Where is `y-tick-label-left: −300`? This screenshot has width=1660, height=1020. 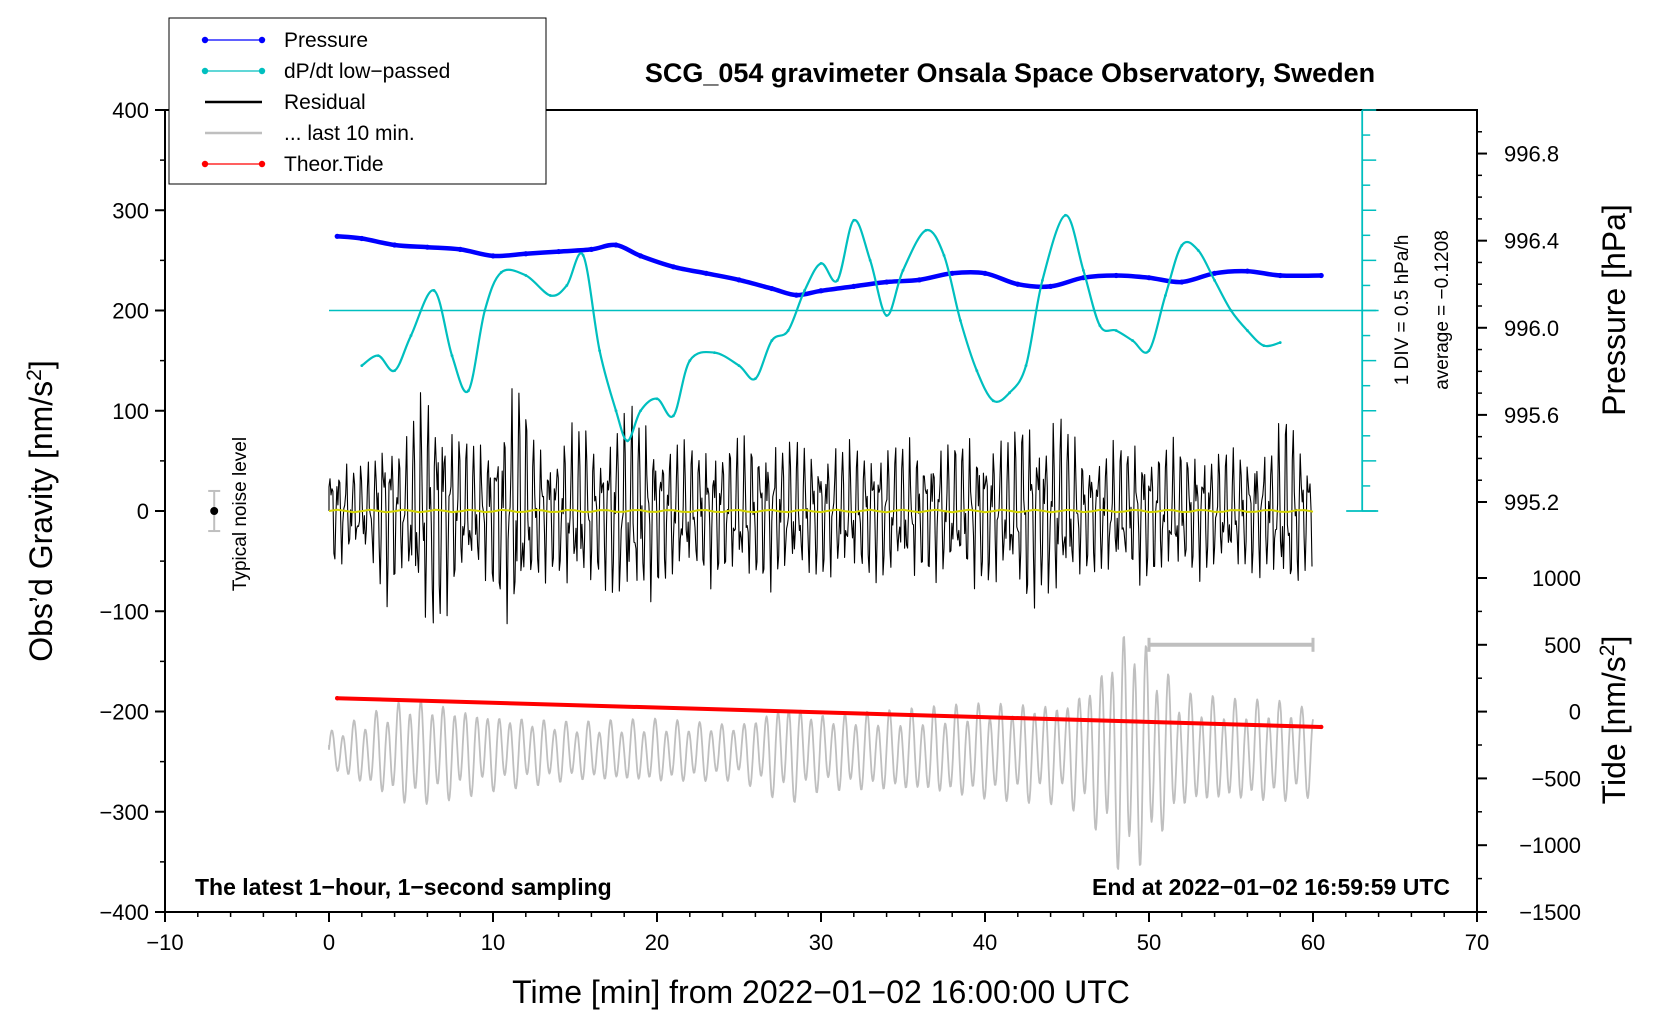
y-tick-label-left: −300 is located at coordinates (124, 812).